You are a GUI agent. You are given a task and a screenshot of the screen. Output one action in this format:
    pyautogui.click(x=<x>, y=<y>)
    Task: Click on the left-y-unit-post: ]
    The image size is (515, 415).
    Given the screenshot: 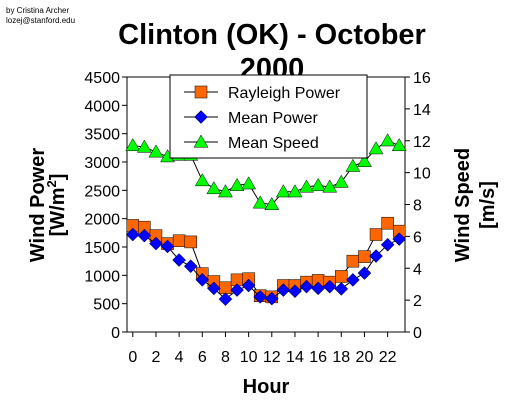 What is the action you would take?
    pyautogui.click(x=58, y=177)
    